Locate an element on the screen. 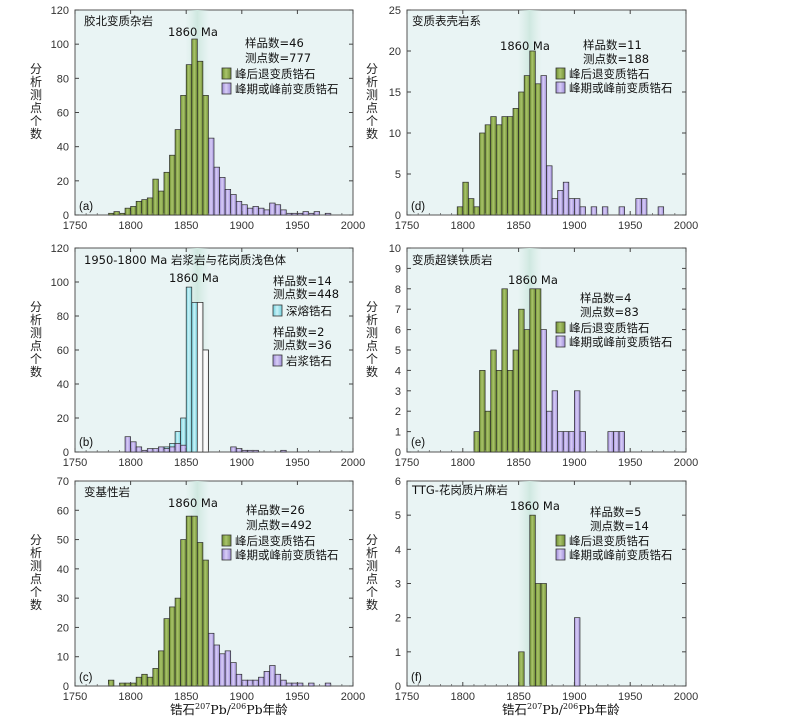  bar-d-1-1925 is located at coordinates (605, 211).